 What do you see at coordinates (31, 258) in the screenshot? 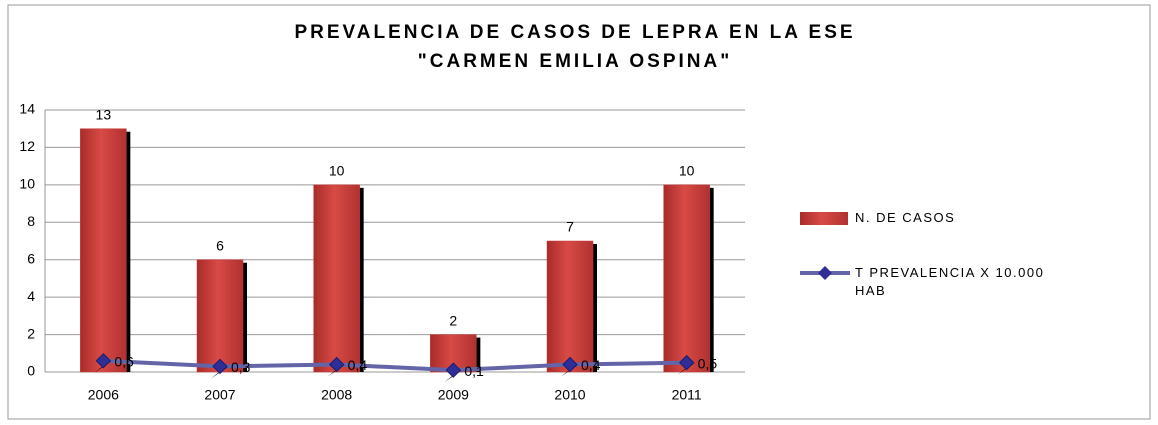
I see `y-tick-label: 6` at bounding box center [31, 258].